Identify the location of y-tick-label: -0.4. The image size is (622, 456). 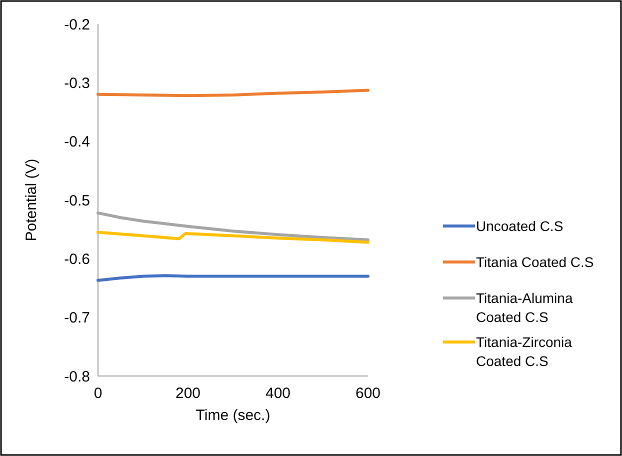
(77, 142).